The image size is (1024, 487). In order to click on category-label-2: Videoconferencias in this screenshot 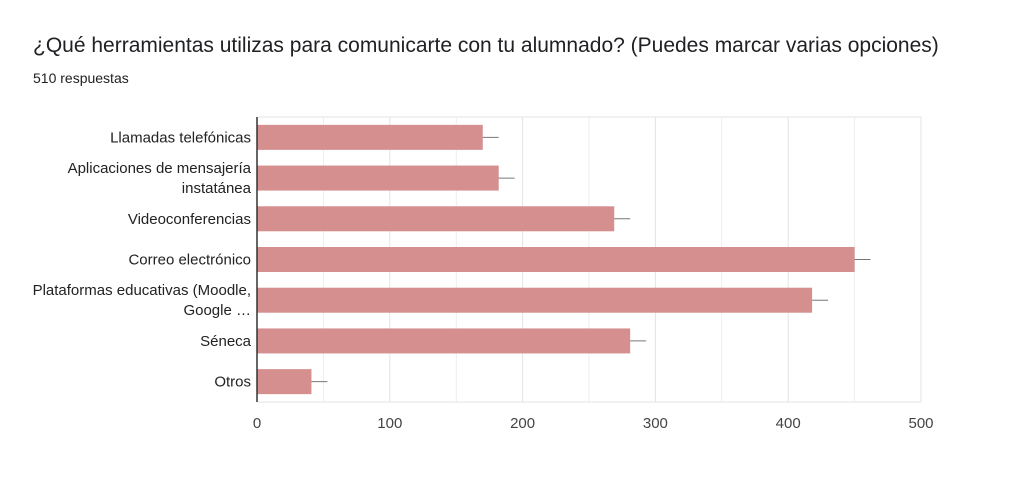, I will do `click(189, 219)`.